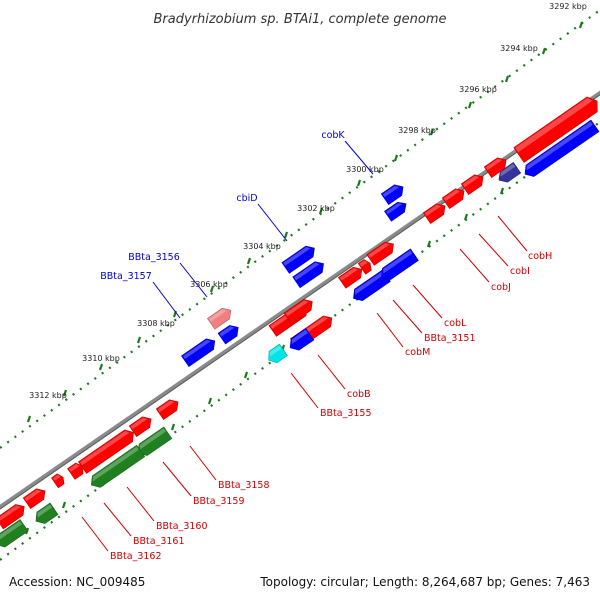 The height and width of the screenshot is (600, 600). I want to click on scale-label: 3292 kbp, so click(568, 6).